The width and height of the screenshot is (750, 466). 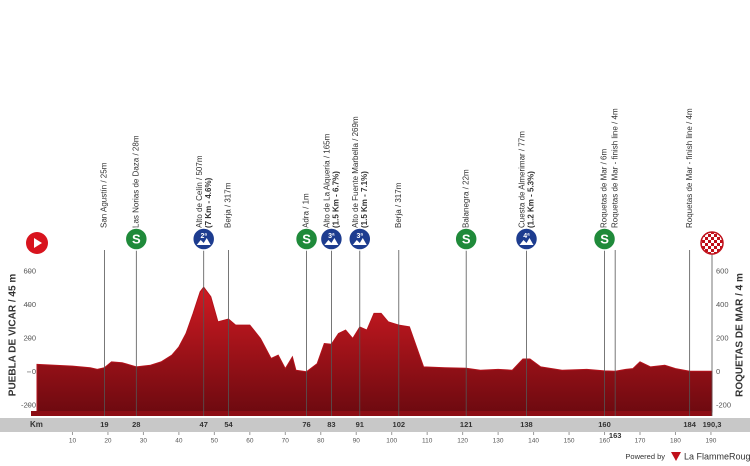 I want to click on x-axis-label: Km, so click(x=36, y=424).